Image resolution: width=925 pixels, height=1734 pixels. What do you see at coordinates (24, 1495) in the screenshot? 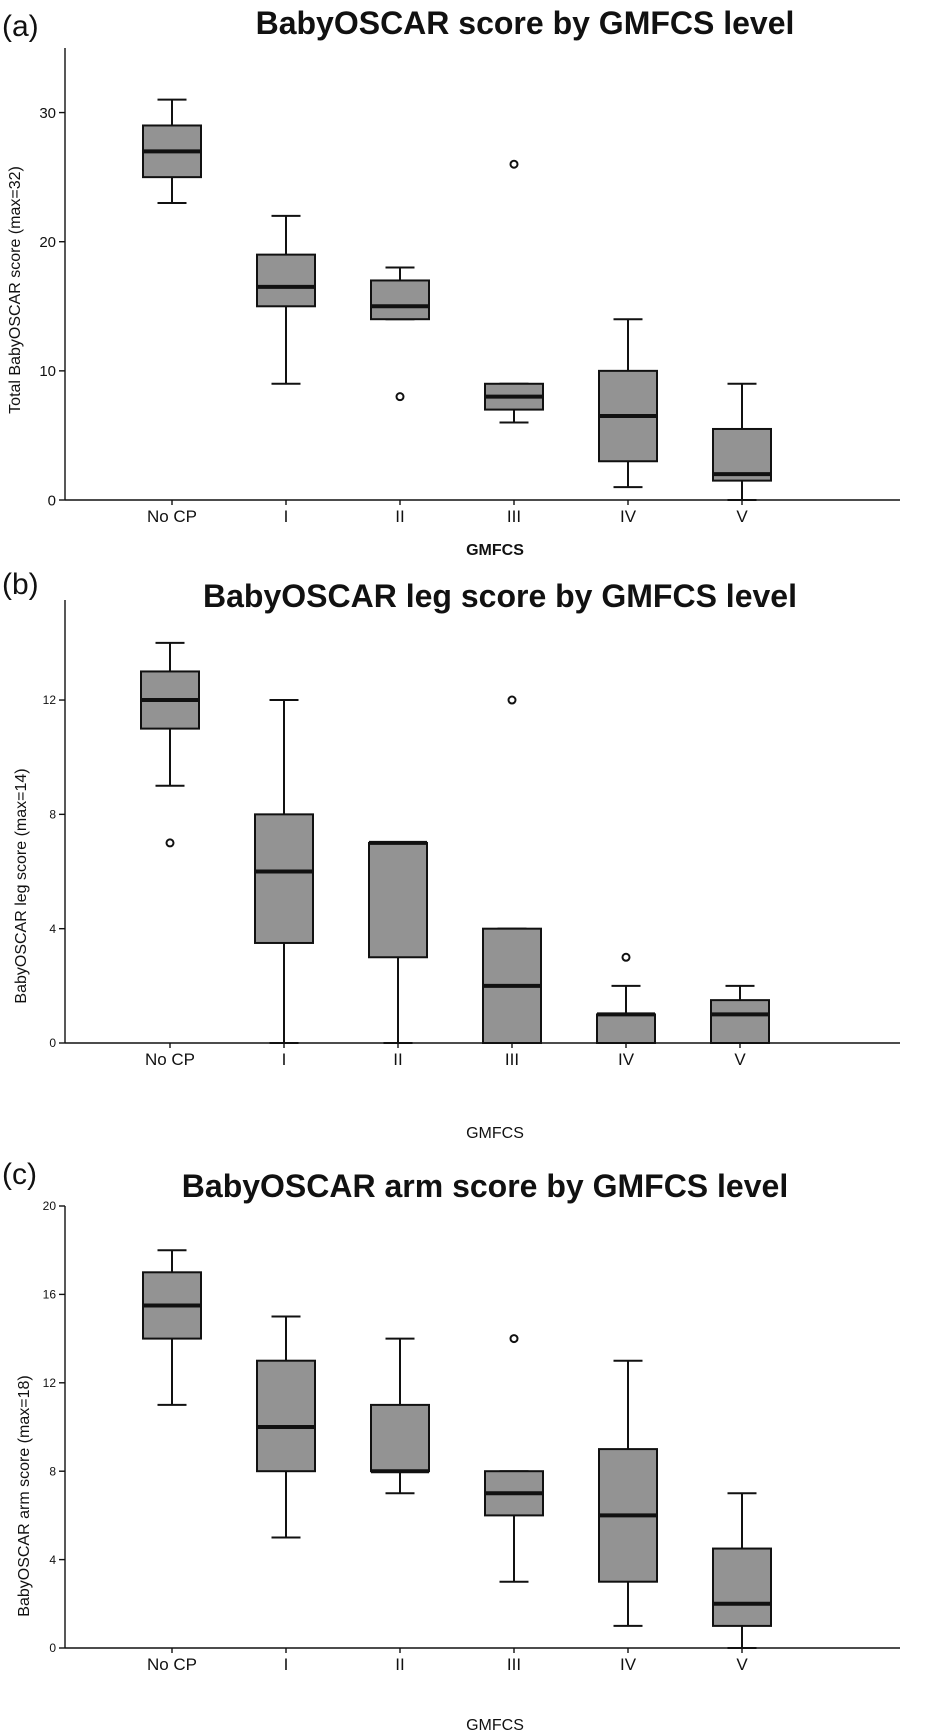
I see `y-axis-label: BabyOSCAR arm score (max=18)` at bounding box center [24, 1495].